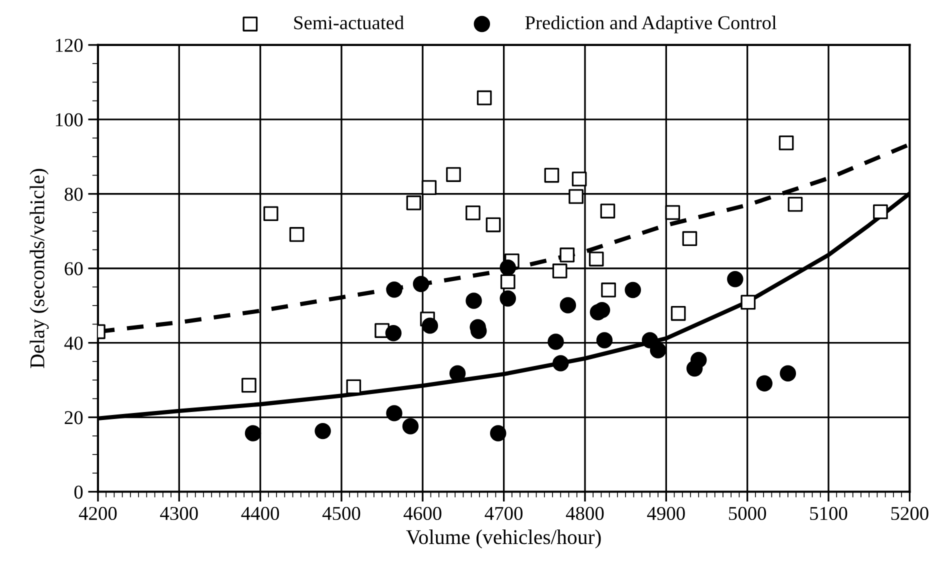 The height and width of the screenshot is (562, 933). I want to click on y-tick-label: 40, so click(73, 343).